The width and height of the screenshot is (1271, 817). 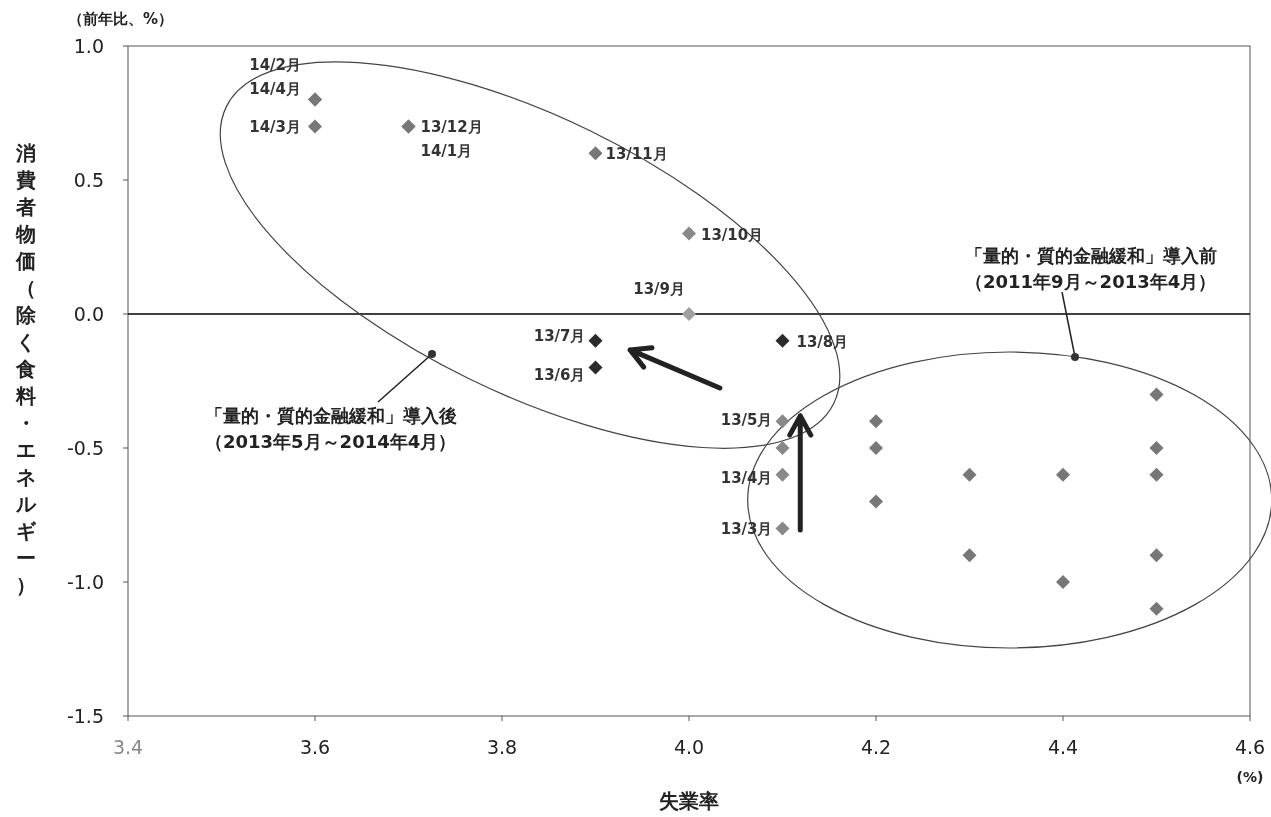 I want to click on x-tick-label: 4.6, so click(x=1250, y=747).